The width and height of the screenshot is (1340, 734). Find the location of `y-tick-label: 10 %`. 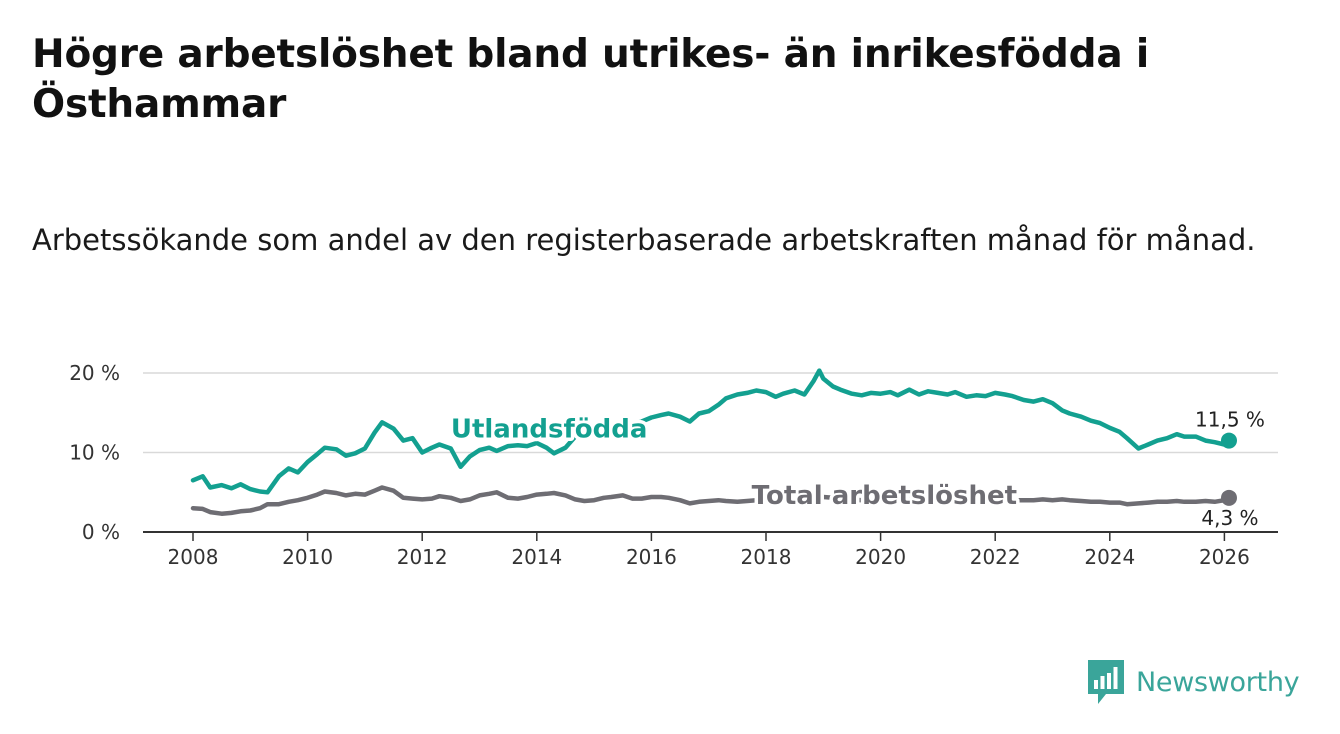

y-tick-label: 10 % is located at coordinates (94, 453).